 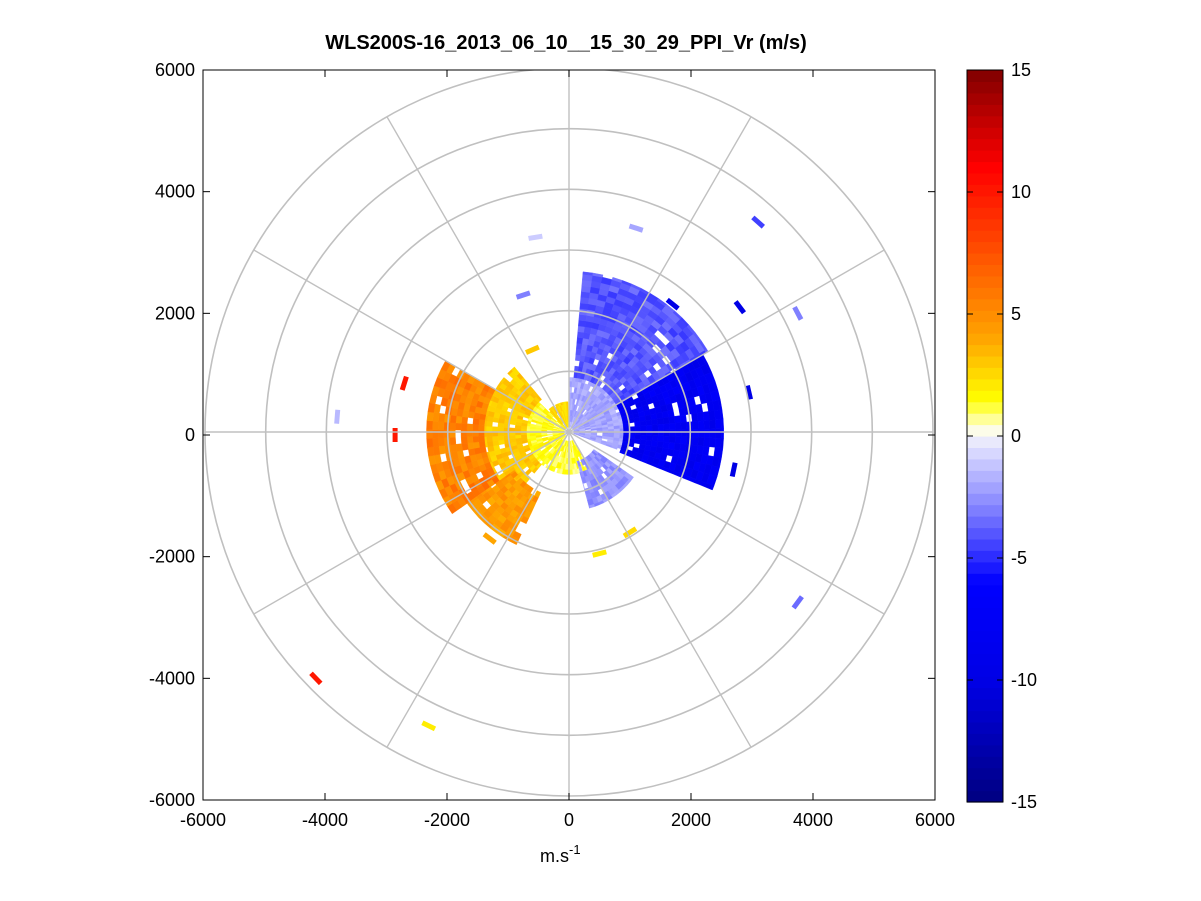 I want to click on region-far-west-positive, so click(x=463, y=437).